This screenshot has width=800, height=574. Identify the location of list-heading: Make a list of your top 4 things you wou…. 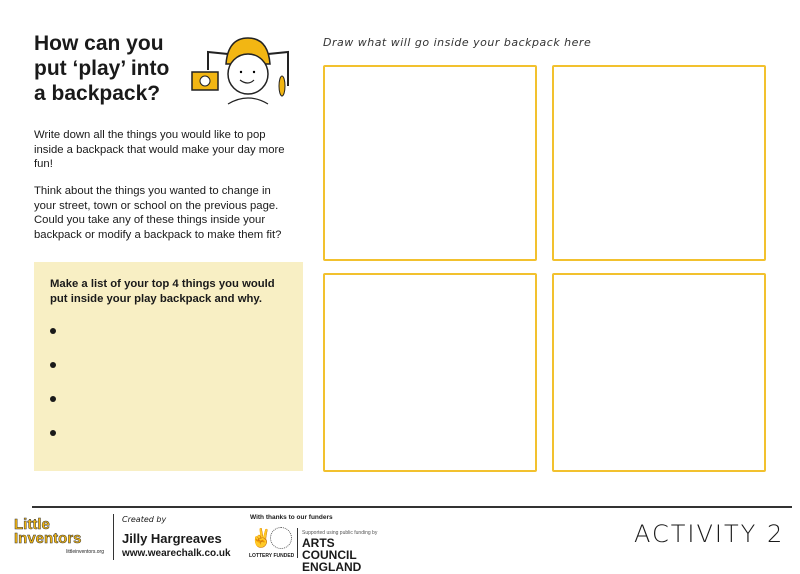
(162, 291).